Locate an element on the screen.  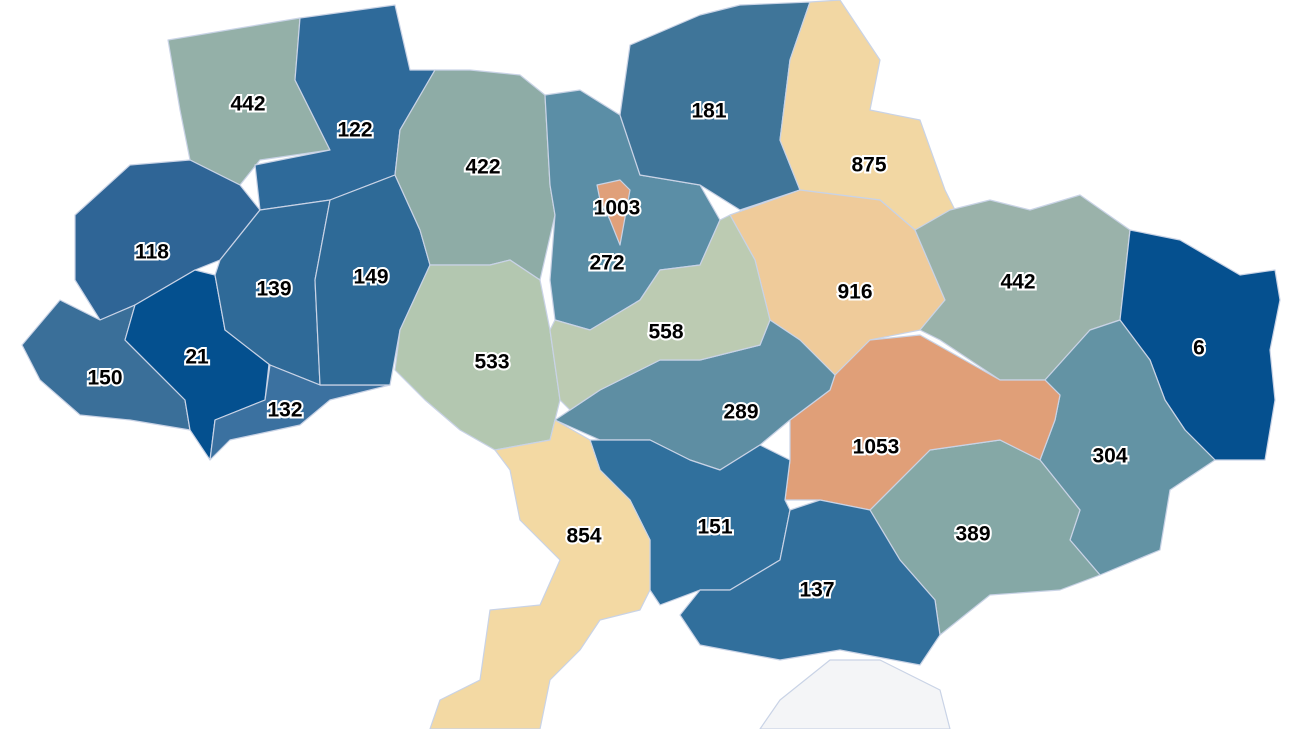
region-zhytomyr is located at coordinates (475, 175).